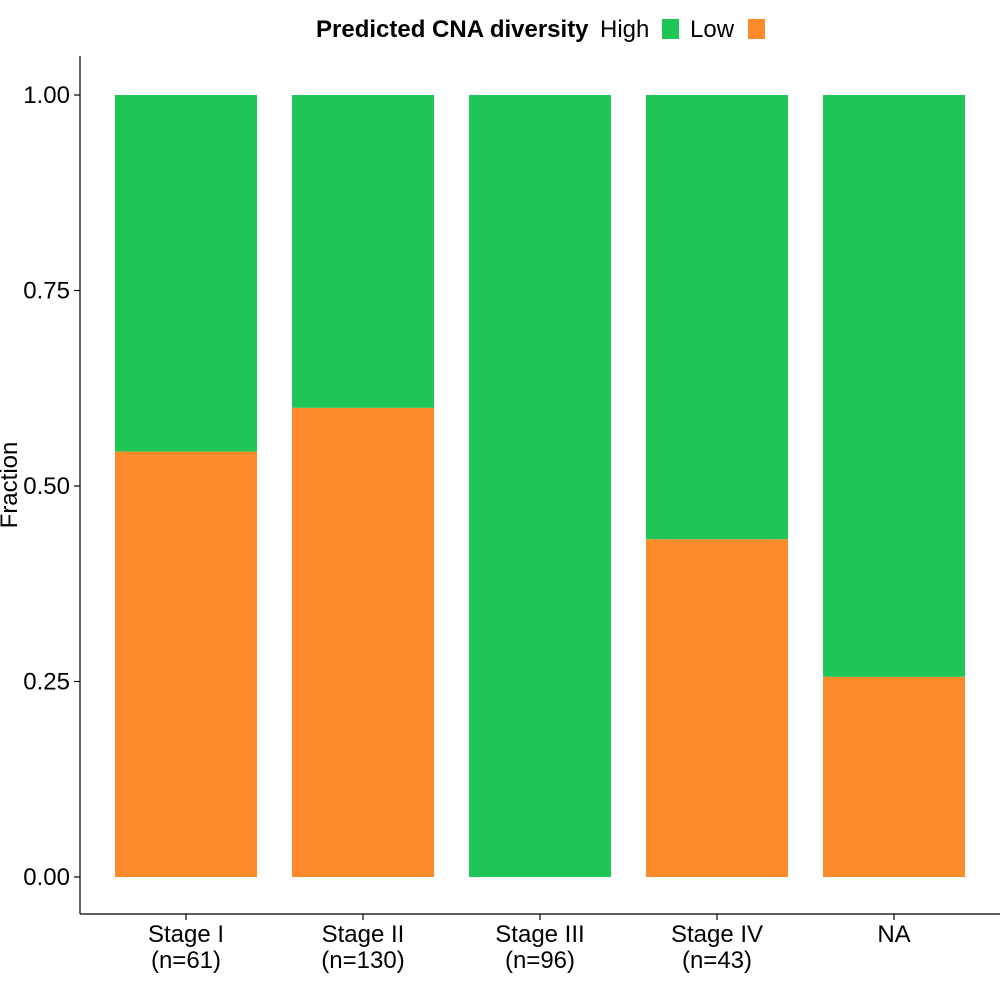 This screenshot has width=1000, height=1000. I want to click on legend-swatch-high, so click(670, 29).